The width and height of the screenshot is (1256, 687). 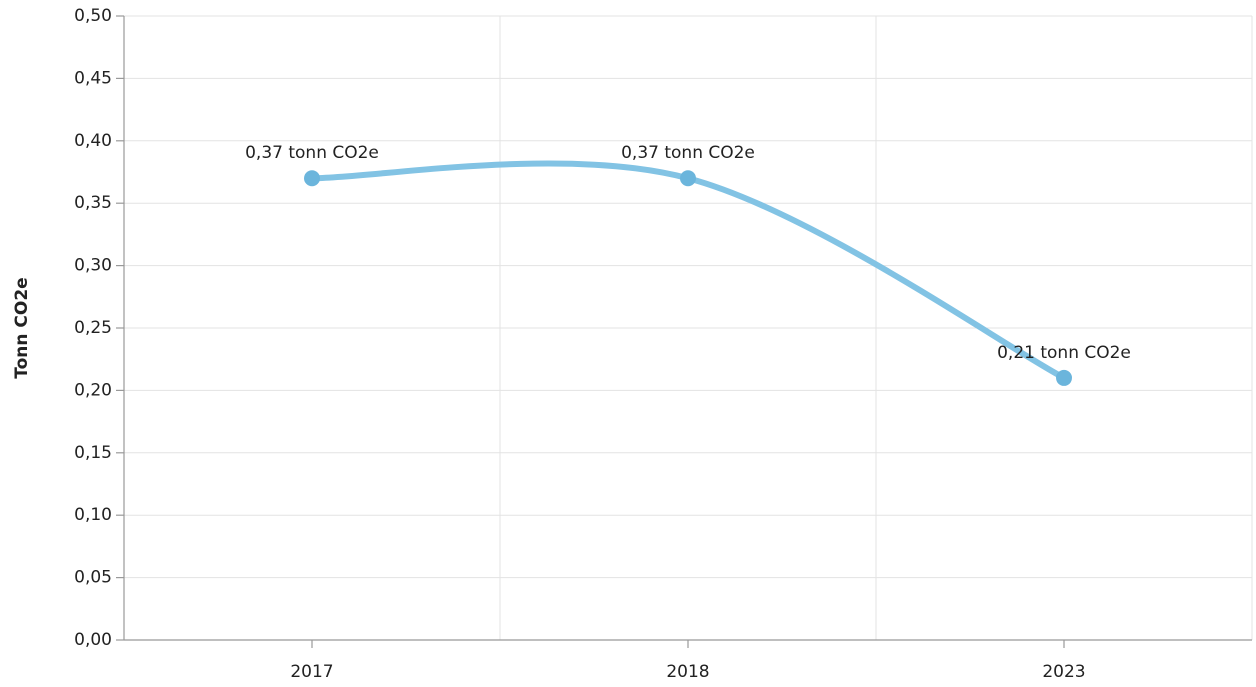 I want to click on y-tick-label: 0,10, so click(x=93, y=515).